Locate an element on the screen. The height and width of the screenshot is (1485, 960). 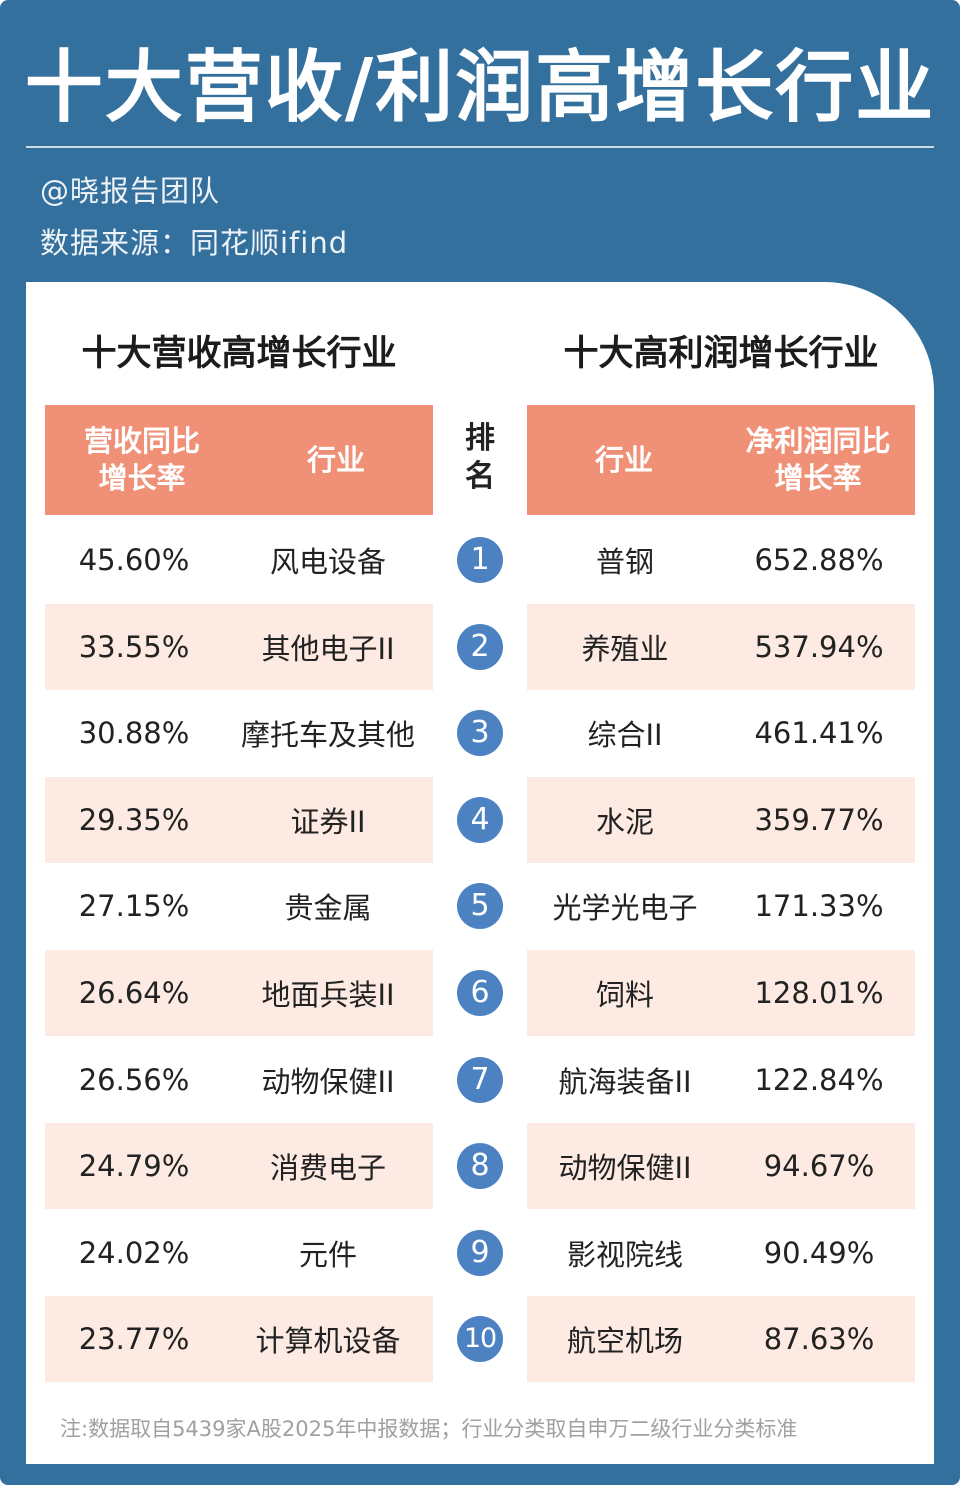
profit-growth-value: 461.41% is located at coordinates (819, 733).